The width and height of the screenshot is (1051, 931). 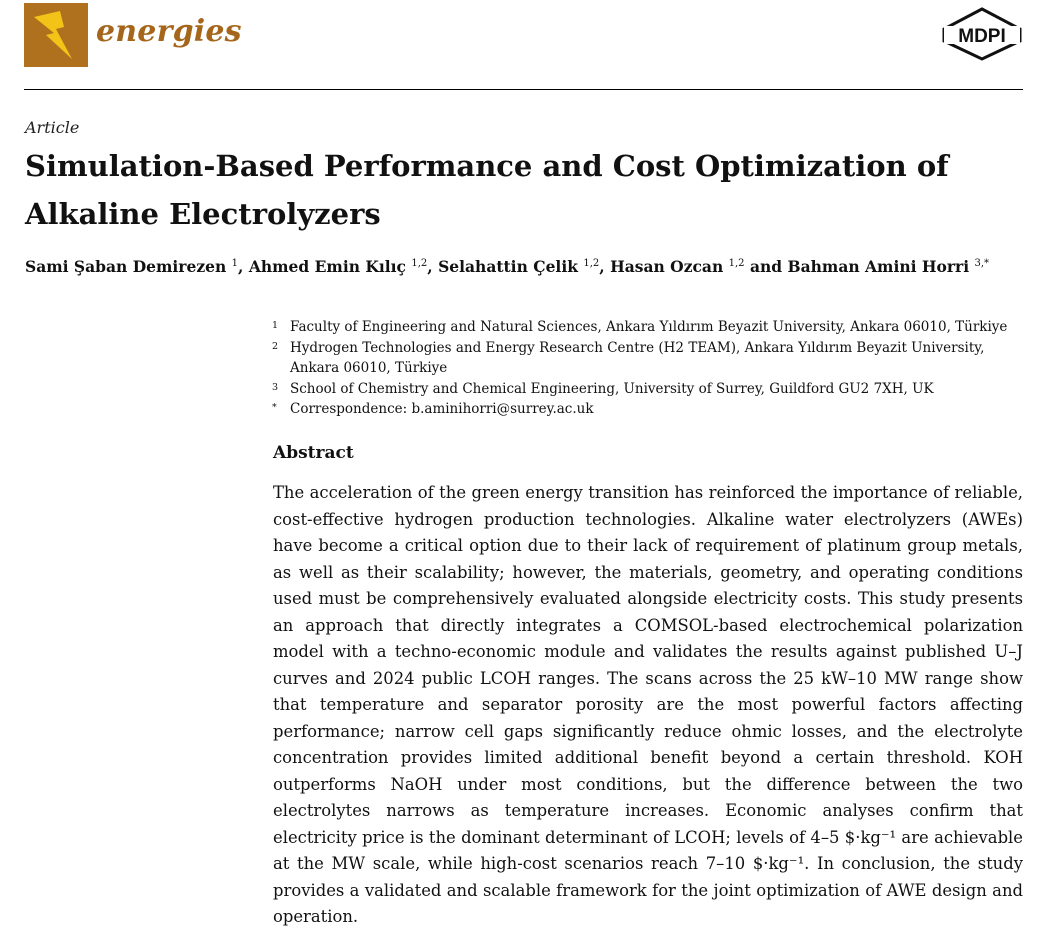 I want to click on author-name: Bahman Amini Horri, so click(x=881, y=266).